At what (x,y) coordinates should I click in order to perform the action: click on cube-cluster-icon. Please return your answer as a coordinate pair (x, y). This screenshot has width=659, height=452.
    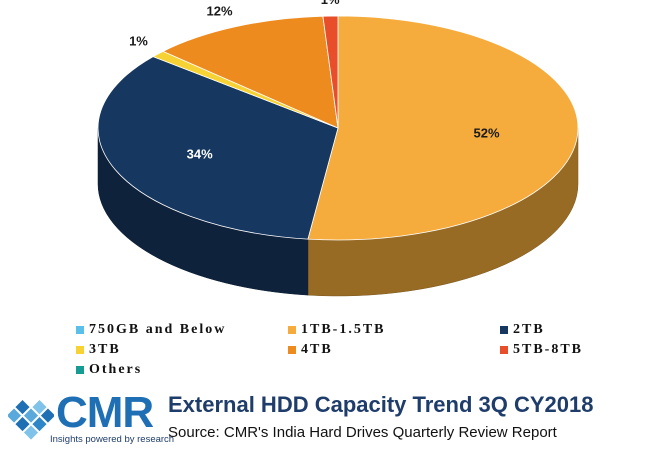
    Looking at the image, I should click on (31, 420).